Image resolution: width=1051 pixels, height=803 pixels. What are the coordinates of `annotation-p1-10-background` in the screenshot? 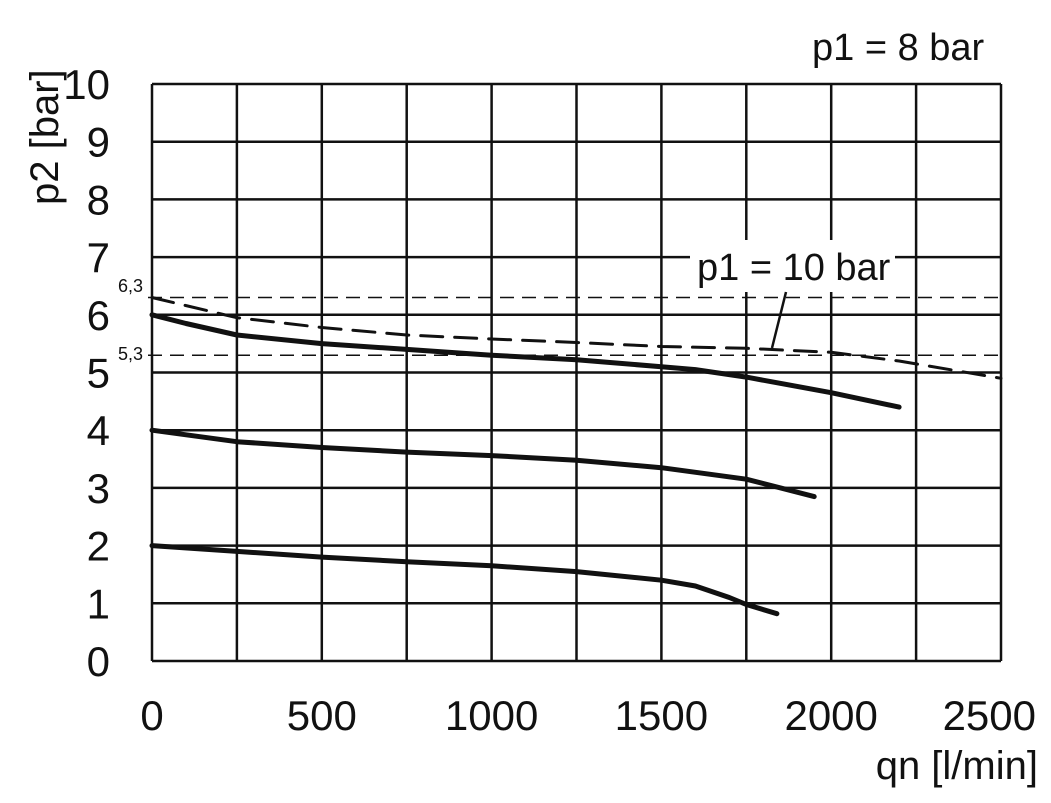 It's located at (792, 266).